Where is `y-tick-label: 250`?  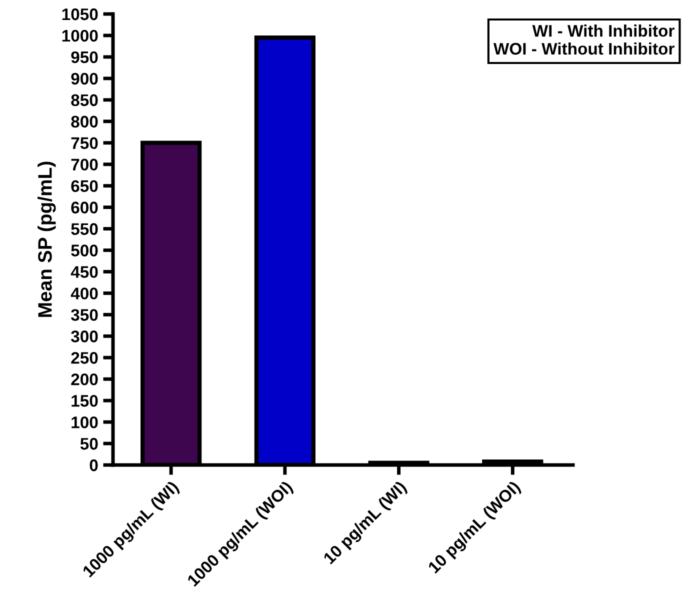 y-tick-label: 250 is located at coordinates (84, 358).